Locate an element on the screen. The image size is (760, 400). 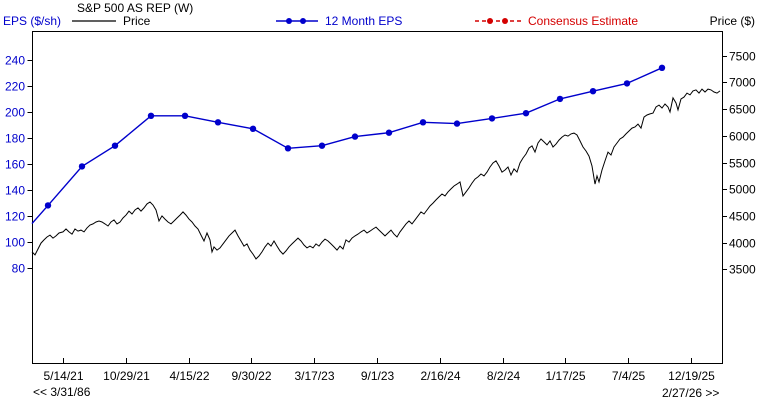
svg-text: 6500 is located at coordinates (742, 110).